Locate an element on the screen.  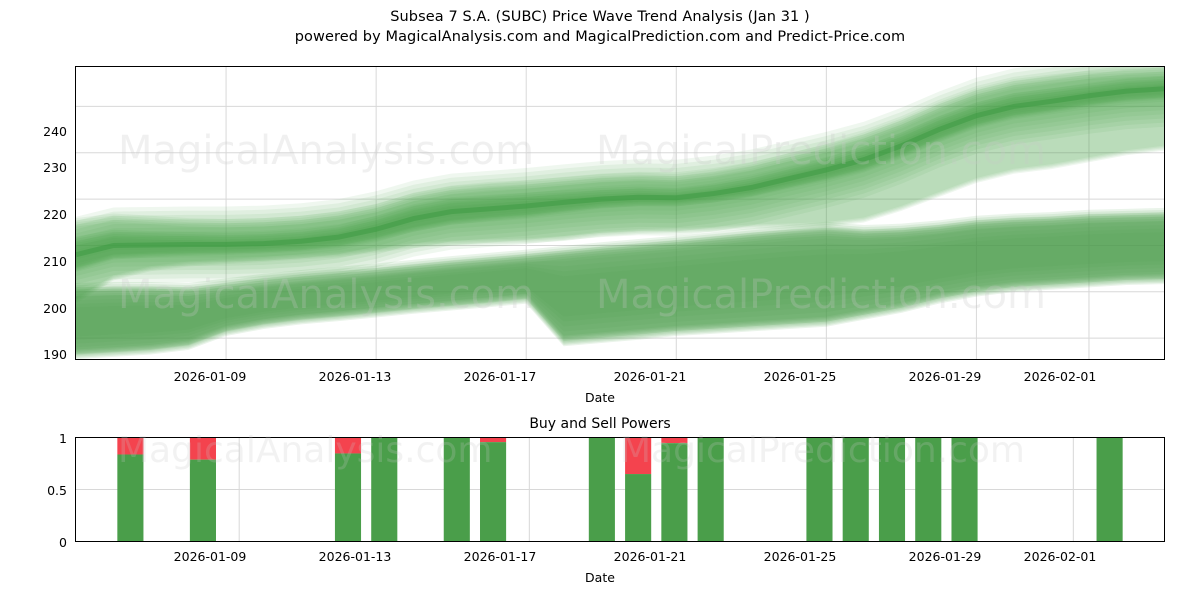
signal-x-tick-6: 2026-02-01 is located at coordinates (1060, 556).